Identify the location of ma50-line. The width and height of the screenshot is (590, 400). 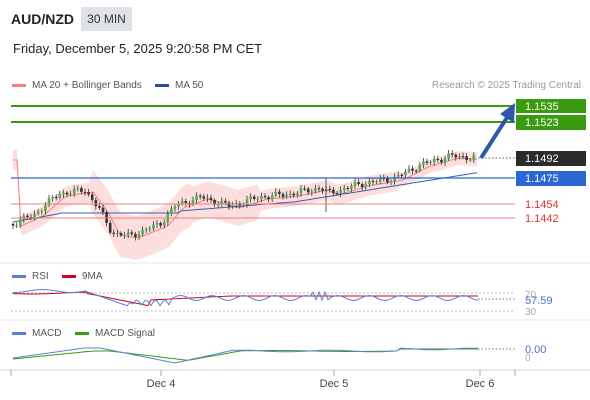
(245, 197).